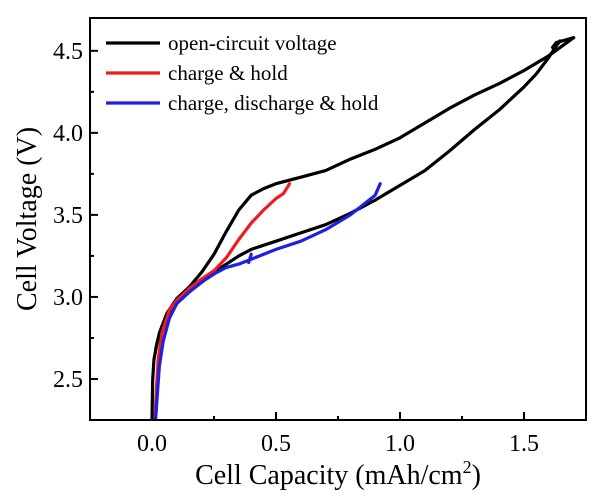 The height and width of the screenshot is (500, 601). Describe the element at coordinates (467, 467) in the screenshot. I see `x-axis-title-superscript: 2` at that location.